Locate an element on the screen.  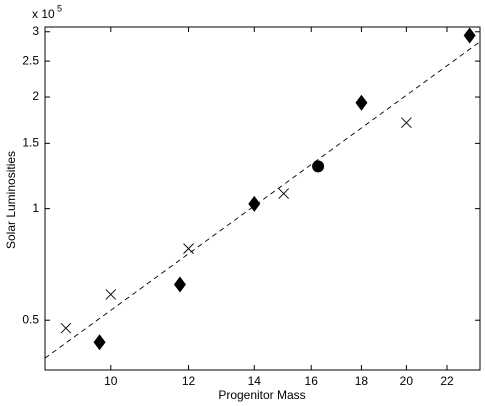
x-tick-label: 16 is located at coordinates (312, 381).